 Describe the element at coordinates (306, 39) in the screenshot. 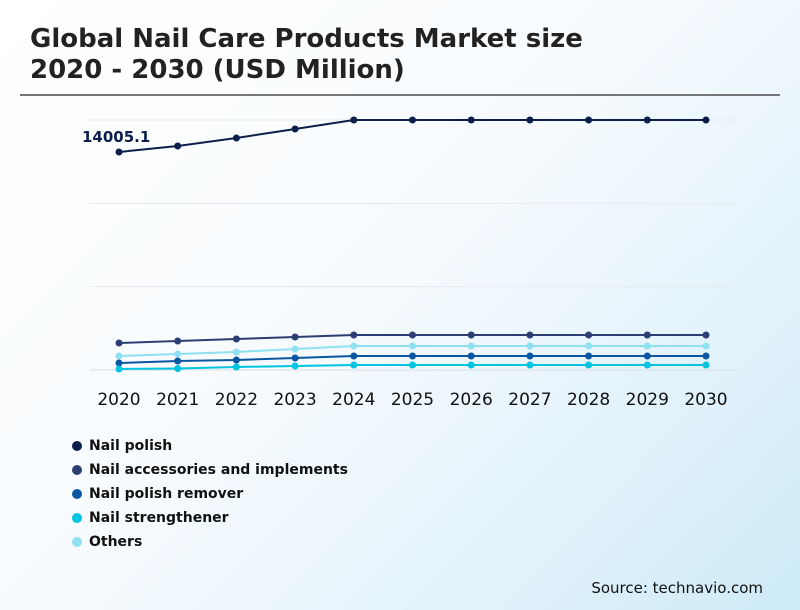

I see `title-line-1: Global Nail Care Products Market size` at that location.